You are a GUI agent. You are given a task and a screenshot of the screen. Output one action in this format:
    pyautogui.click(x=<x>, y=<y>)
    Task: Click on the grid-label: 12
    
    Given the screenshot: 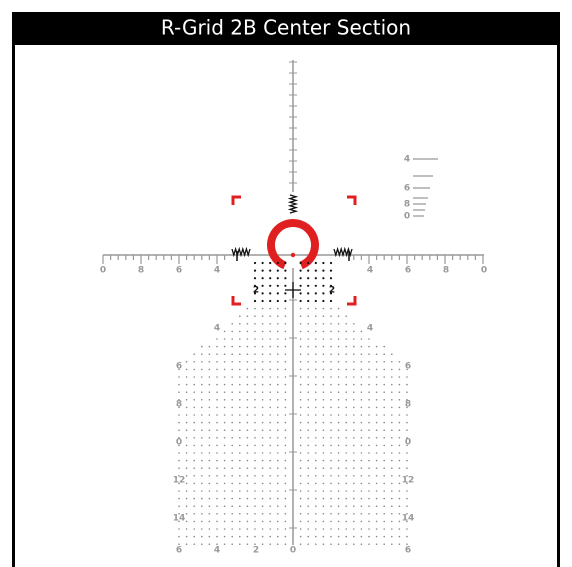 What is the action you would take?
    pyautogui.click(x=408, y=481)
    